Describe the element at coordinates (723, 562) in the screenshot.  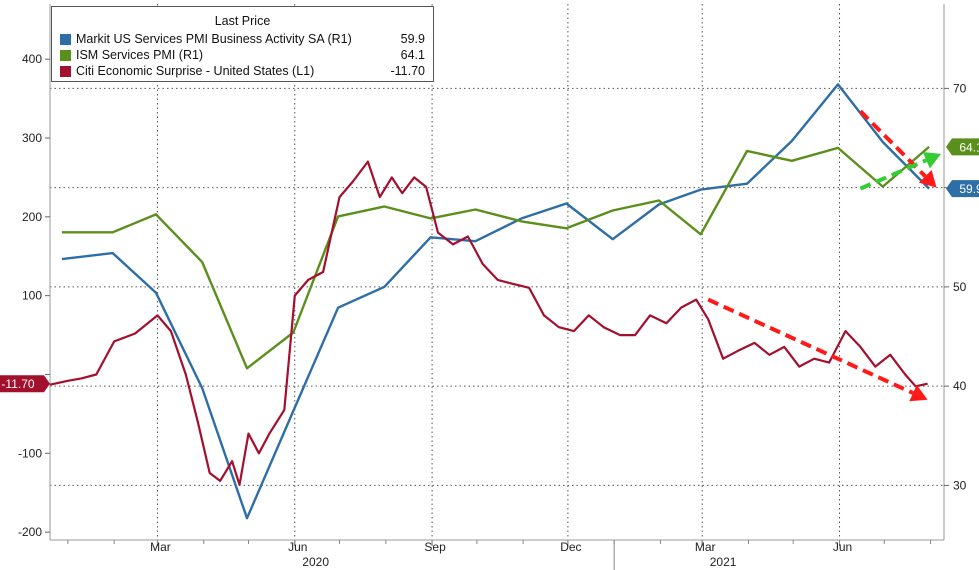
I see `x-axis-year-label: 2021` at that location.